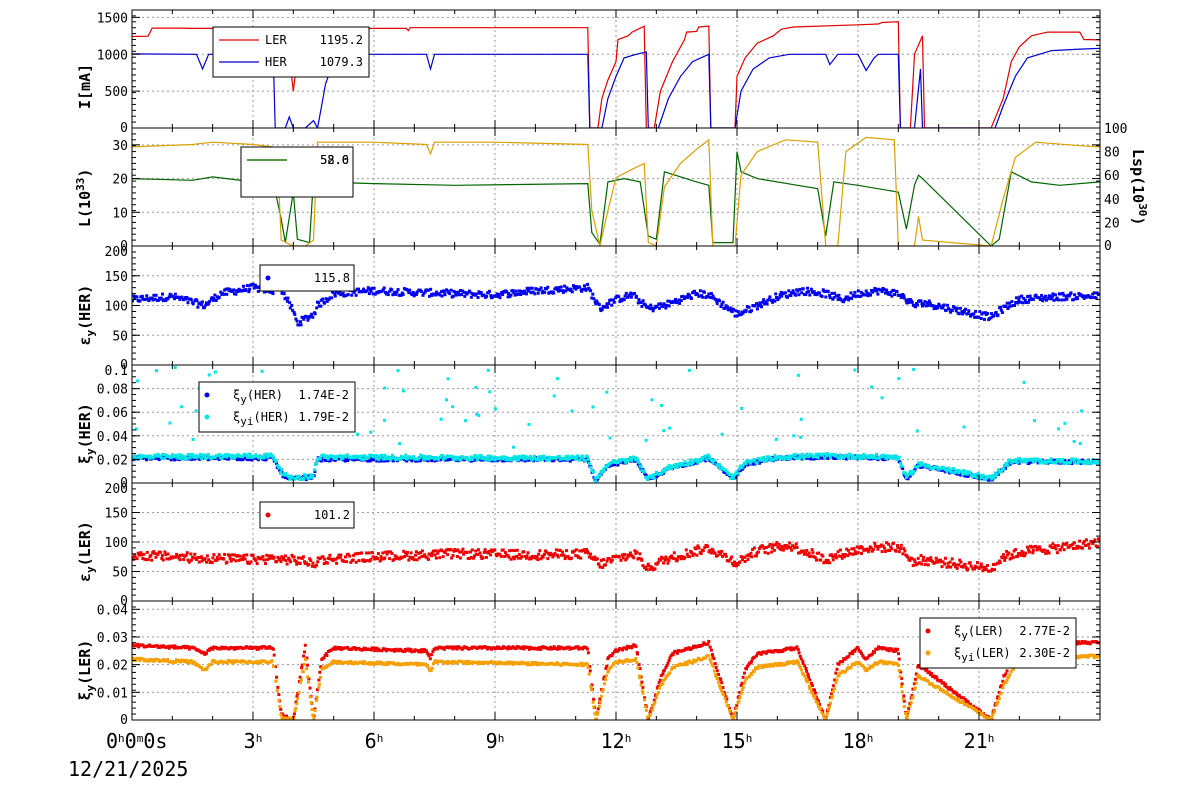  I want to click on legend-value: 52.0, so click(334, 160).